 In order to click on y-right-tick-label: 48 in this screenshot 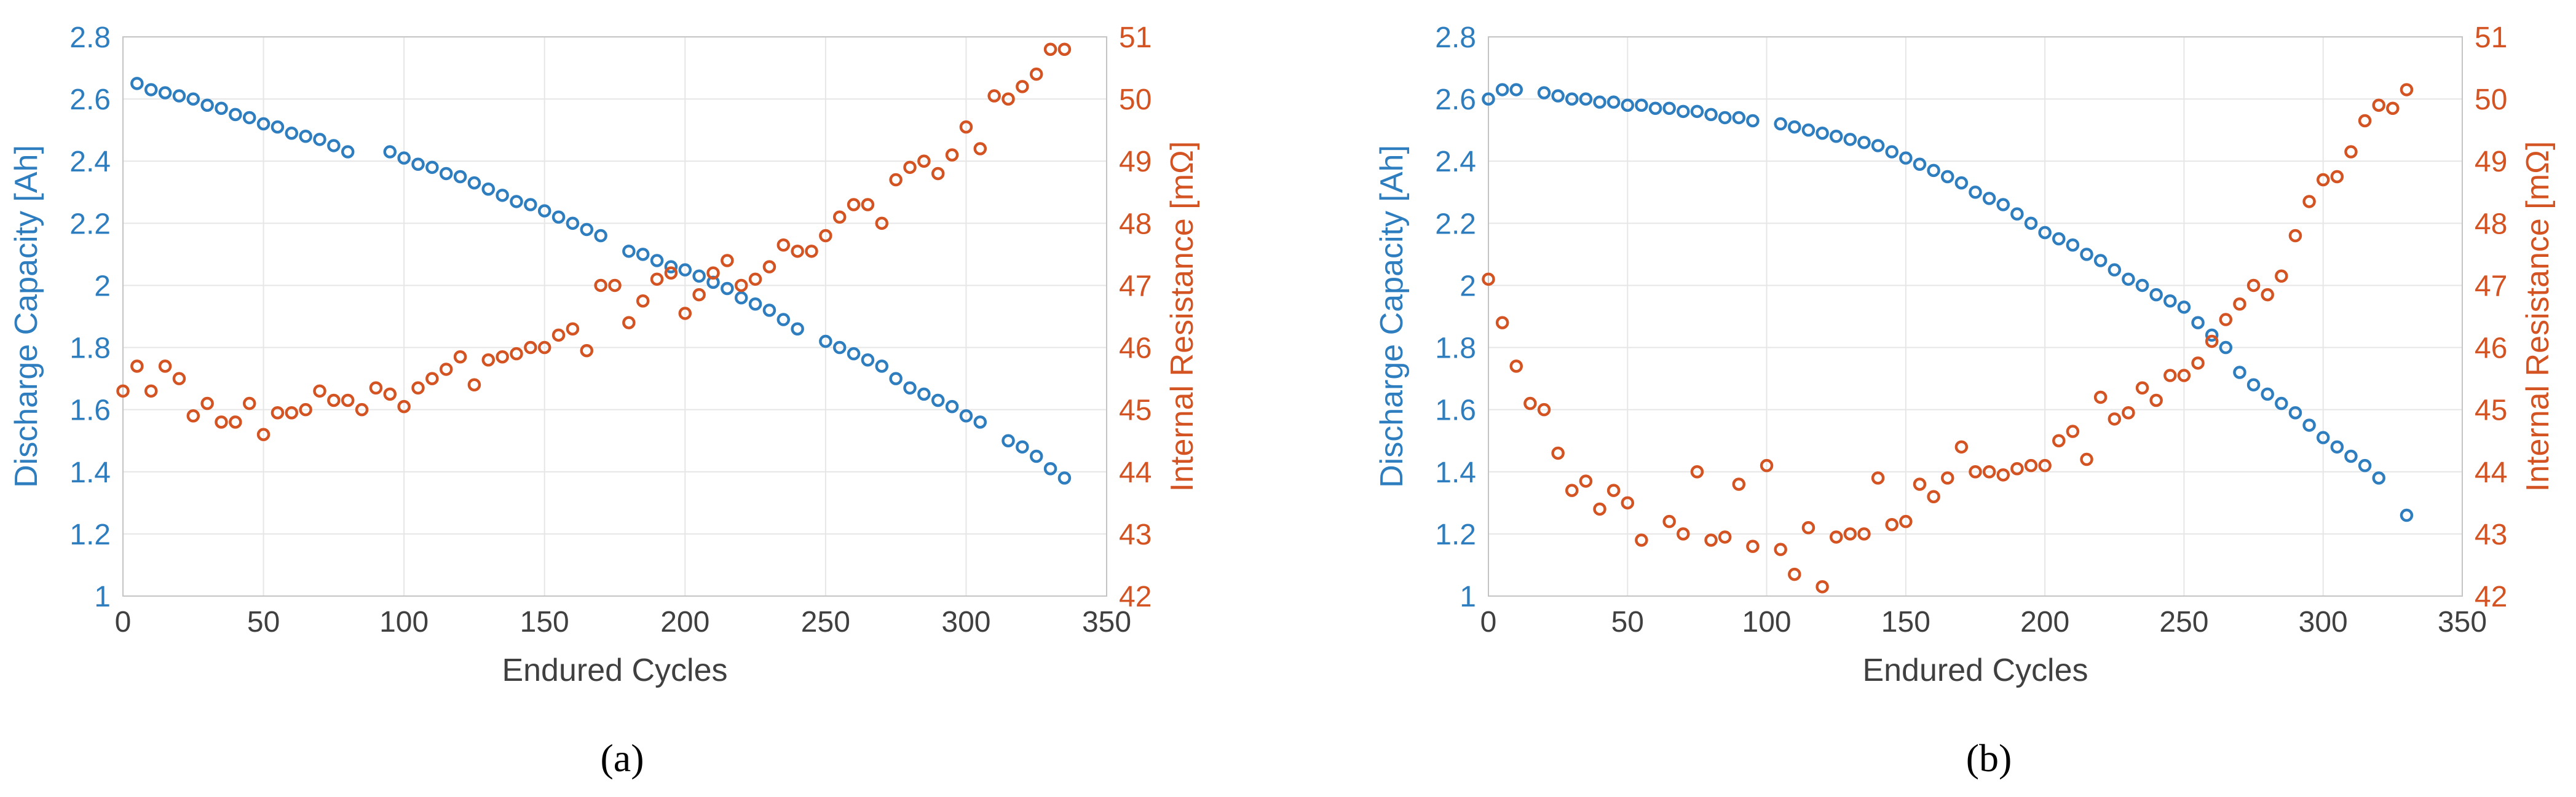, I will do `click(2491, 224)`.